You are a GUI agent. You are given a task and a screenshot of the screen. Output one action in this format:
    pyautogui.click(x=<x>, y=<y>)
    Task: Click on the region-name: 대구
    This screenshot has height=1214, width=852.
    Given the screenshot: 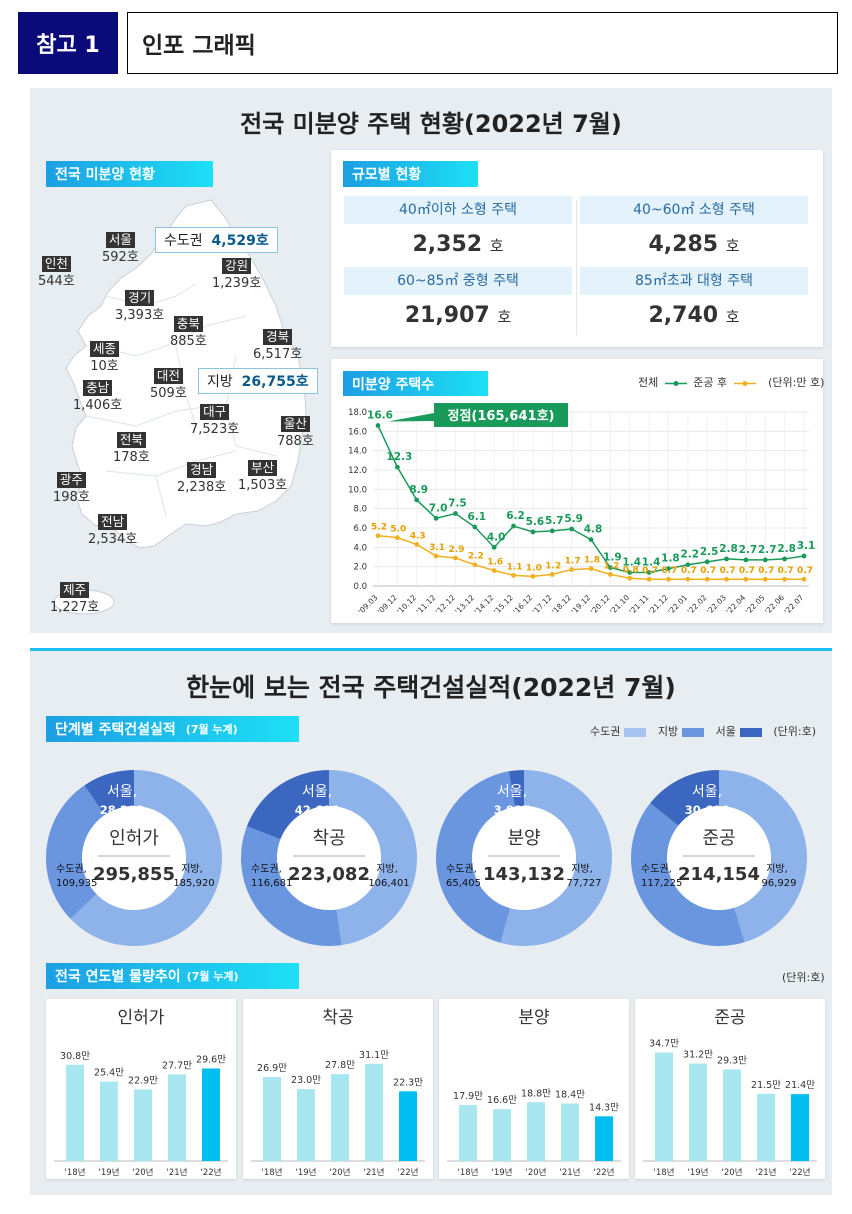 What is the action you would take?
    pyautogui.click(x=215, y=412)
    